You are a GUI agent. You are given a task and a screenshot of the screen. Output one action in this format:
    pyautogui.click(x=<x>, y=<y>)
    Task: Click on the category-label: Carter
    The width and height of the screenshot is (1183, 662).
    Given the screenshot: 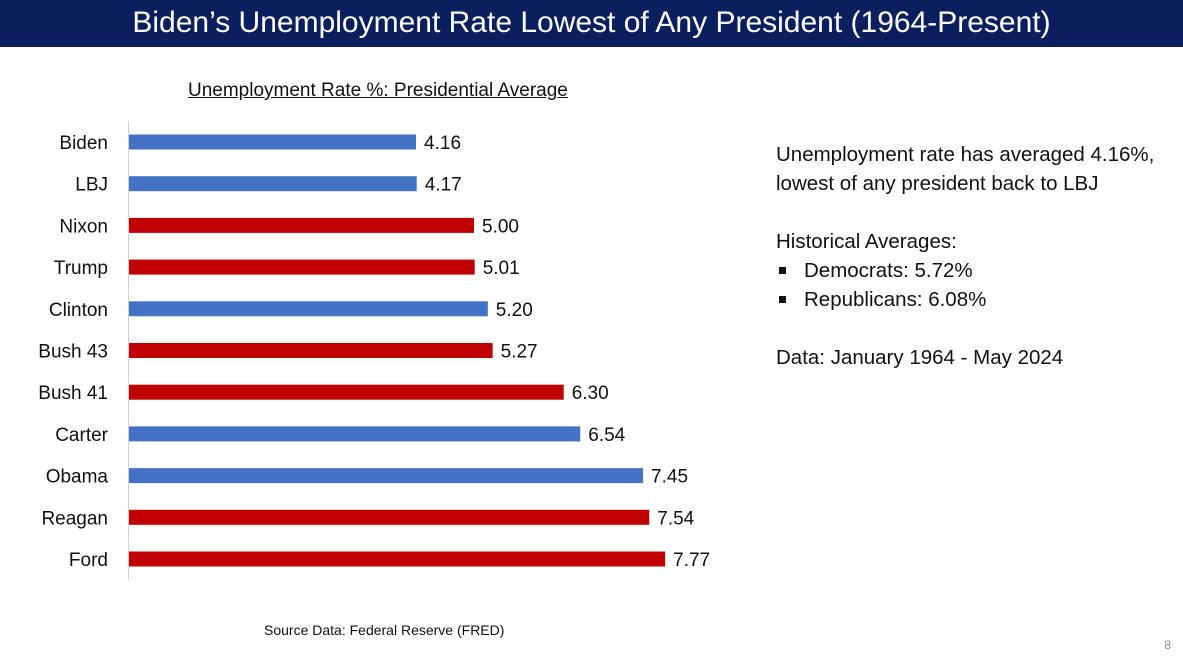 What is the action you would take?
    pyautogui.click(x=81, y=435)
    